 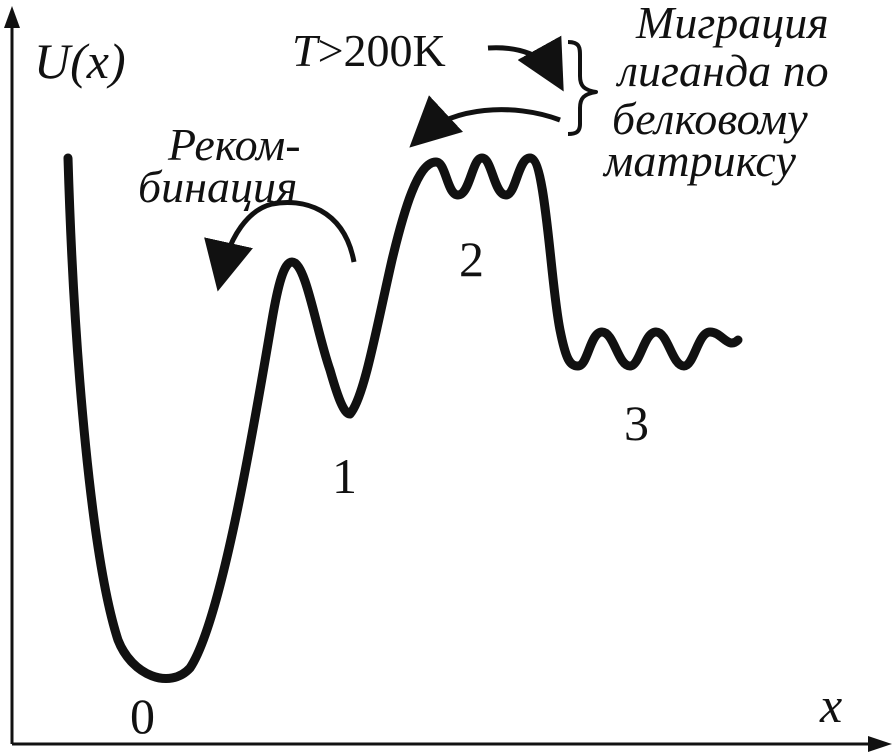 I want to click on axis-arrow-up-icon, so click(x=12, y=17).